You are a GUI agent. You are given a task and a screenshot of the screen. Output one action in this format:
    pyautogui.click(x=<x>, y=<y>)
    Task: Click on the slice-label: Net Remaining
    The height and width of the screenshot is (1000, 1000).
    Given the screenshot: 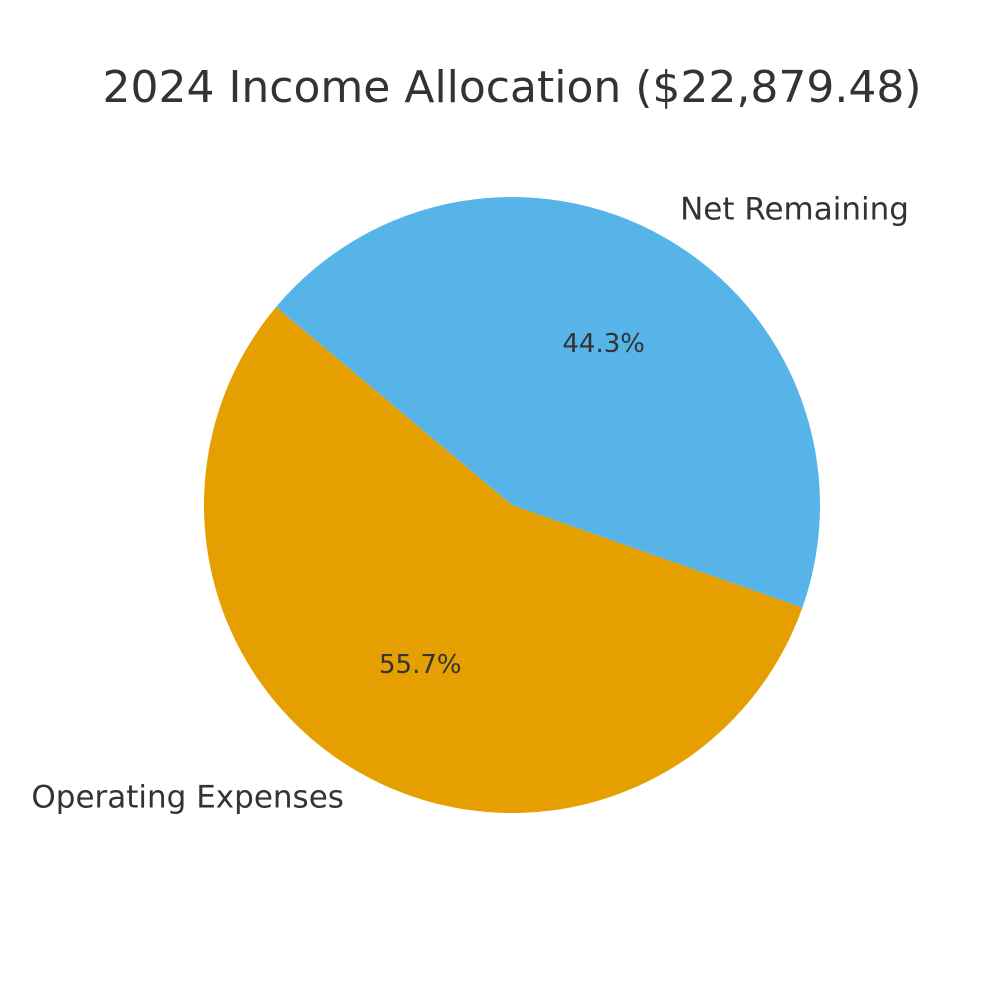 What is the action you would take?
    pyautogui.click(x=794, y=209)
    